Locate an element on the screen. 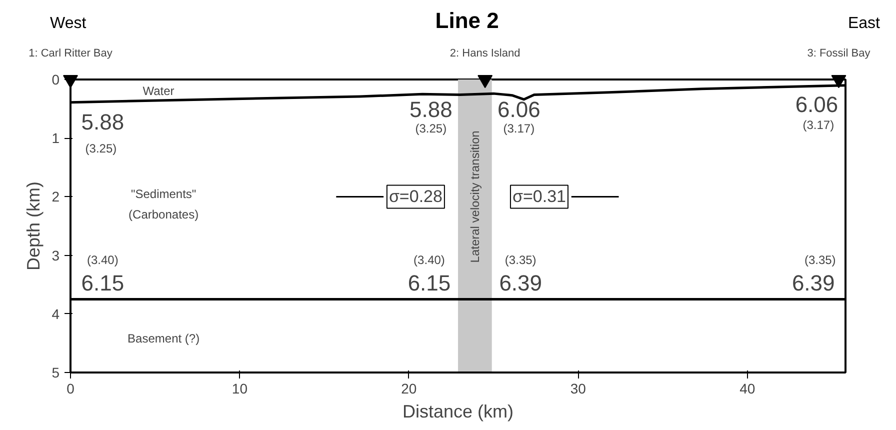 The image size is (896, 430). x-tick-label: 20 is located at coordinates (409, 388).